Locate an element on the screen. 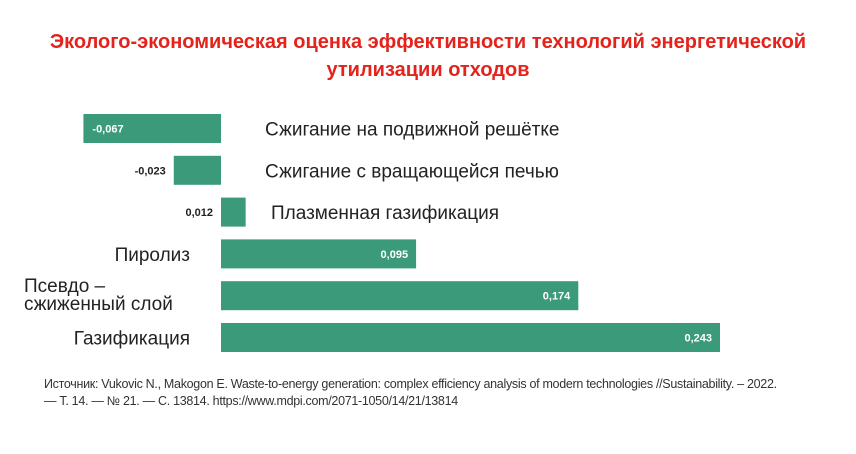  category-label: Псевдо – is located at coordinates (65, 286).